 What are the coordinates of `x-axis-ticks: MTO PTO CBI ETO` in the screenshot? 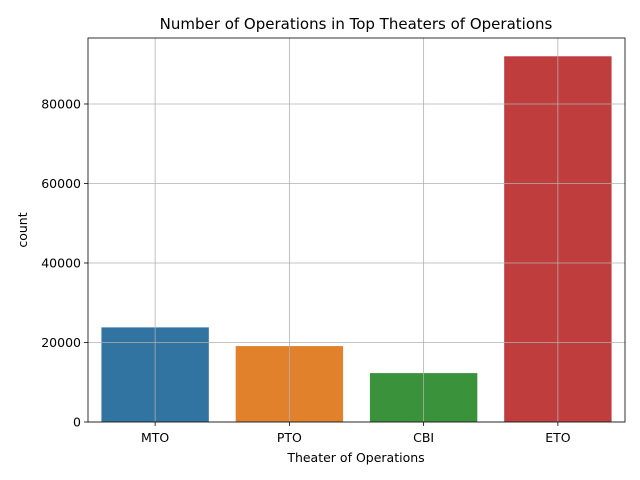 It's located at (356, 433).